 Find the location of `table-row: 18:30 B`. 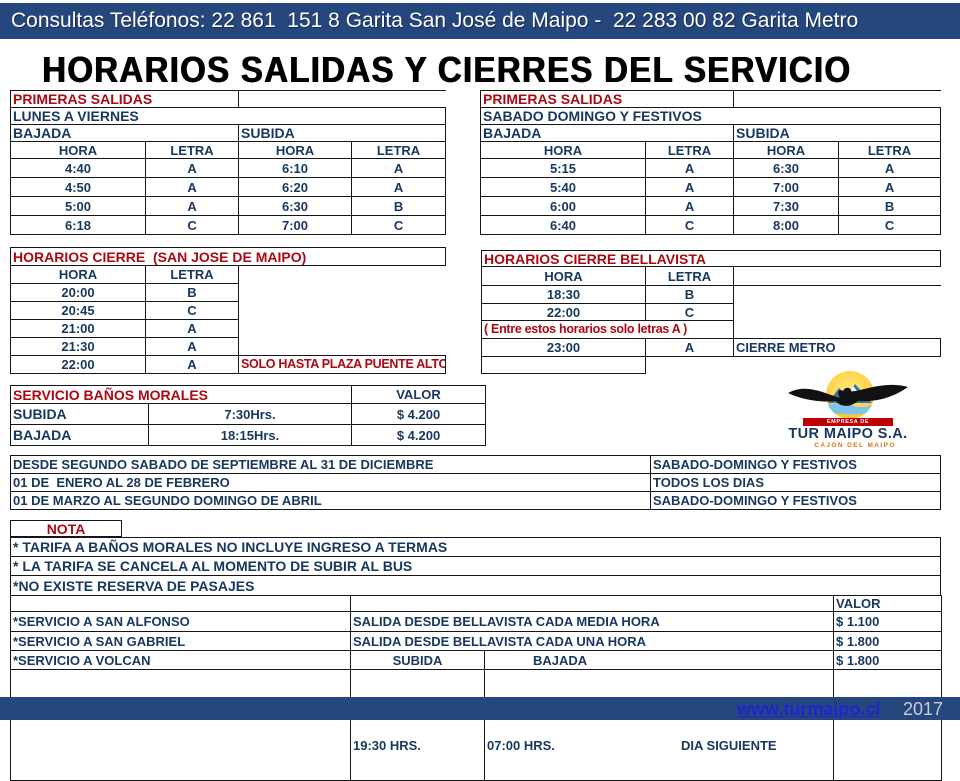

table-row: 18:30 B is located at coordinates (711, 294).